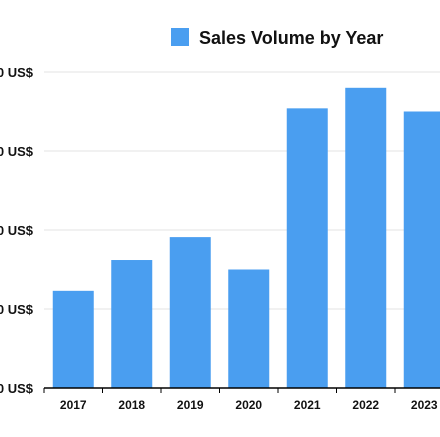 The image size is (440, 437). I want to click on bar-2017, so click(73, 339).